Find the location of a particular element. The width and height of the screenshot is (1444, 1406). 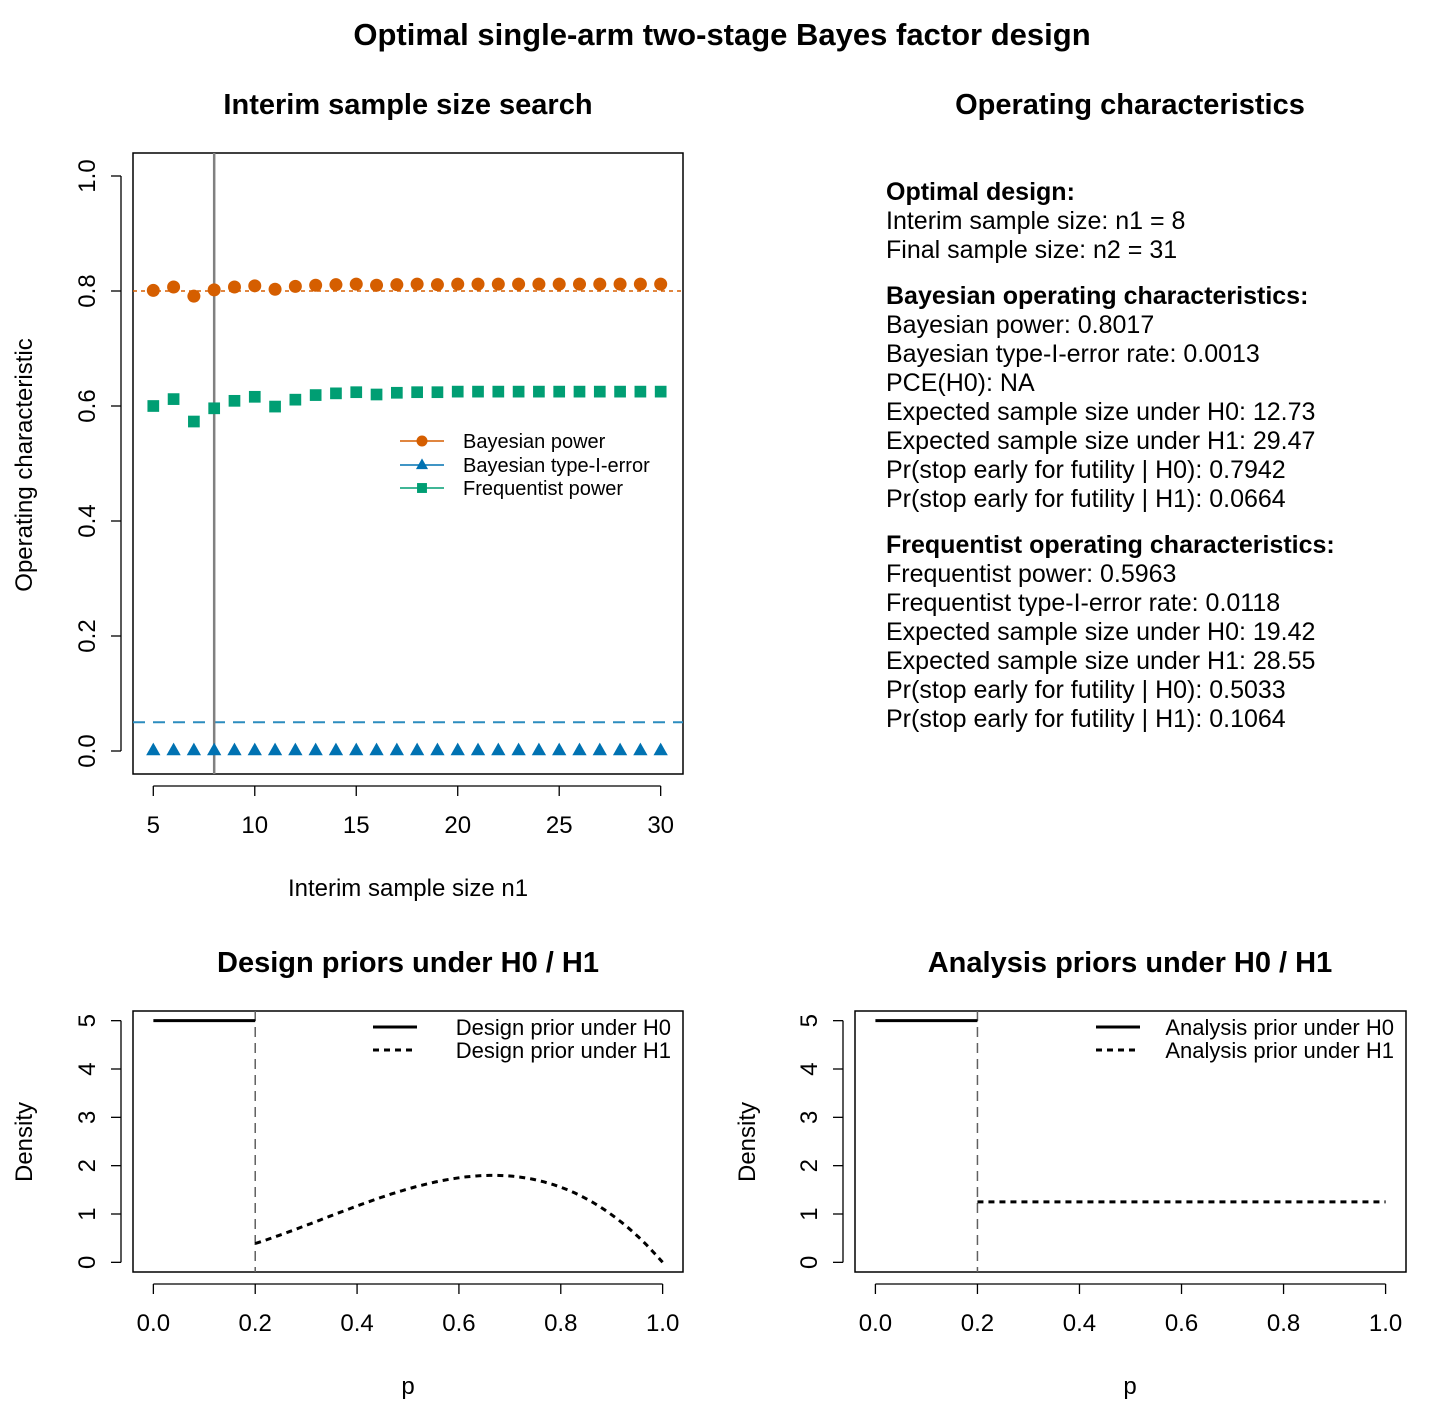

search-xlabel: Interim sample size n1 is located at coordinates (408, 888).